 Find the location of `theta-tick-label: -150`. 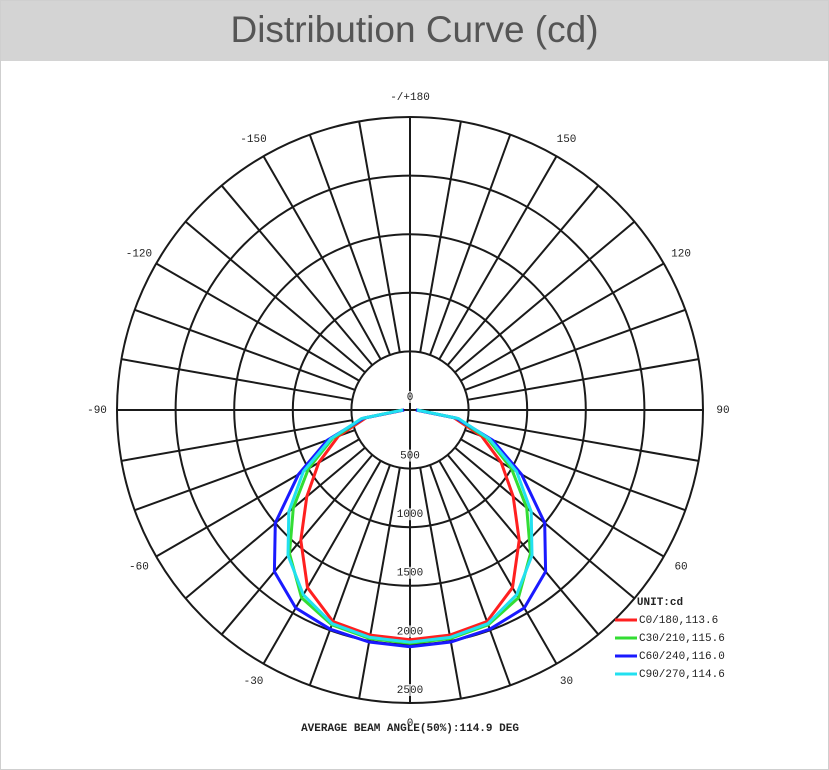

theta-tick-label: -150 is located at coordinates (253, 140).